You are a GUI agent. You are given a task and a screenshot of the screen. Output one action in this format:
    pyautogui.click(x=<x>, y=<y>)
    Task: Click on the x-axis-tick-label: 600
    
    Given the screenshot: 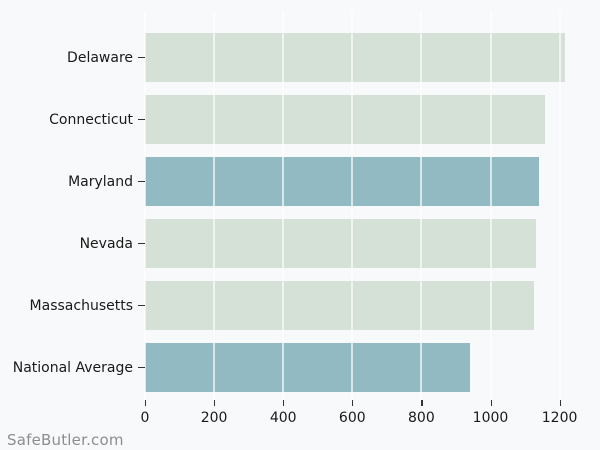 What is the action you would take?
    pyautogui.click(x=352, y=418)
    